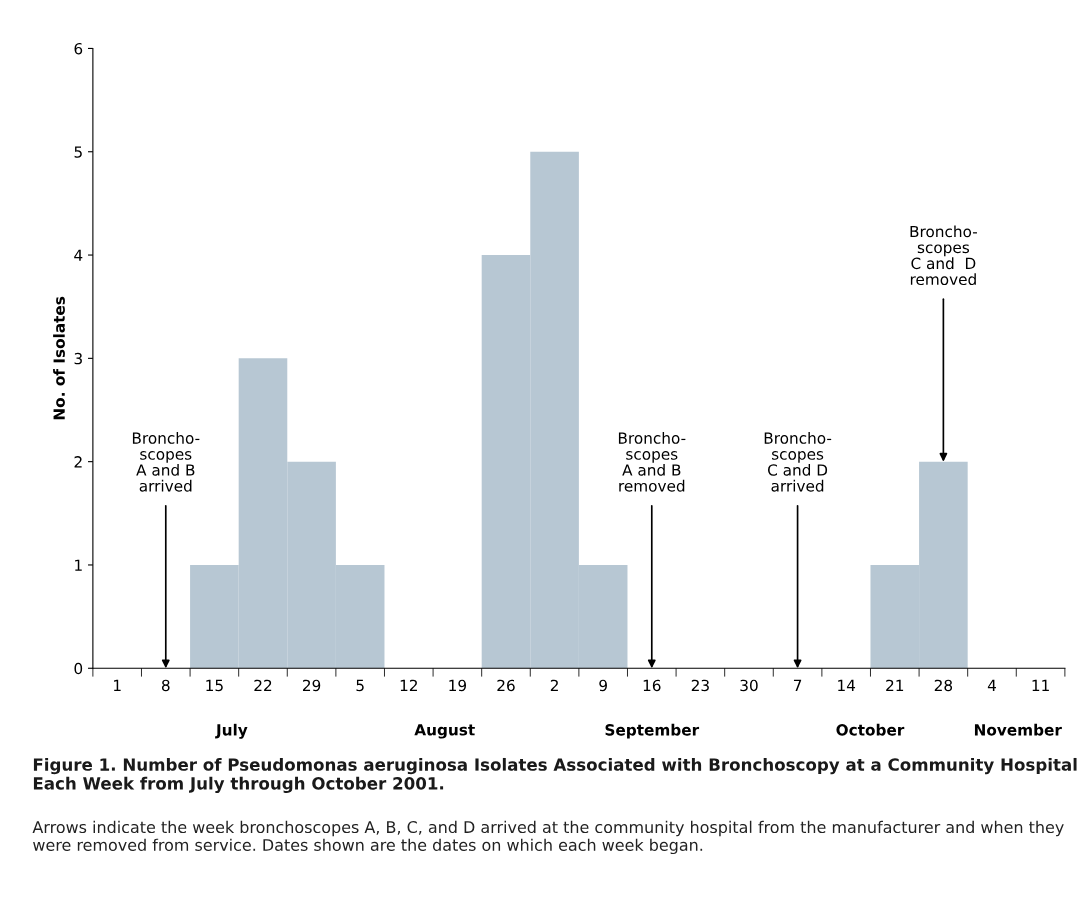 This screenshot has width=1080, height=897. Describe the element at coordinates (444, 731) in the screenshot. I see `text: August` at that location.